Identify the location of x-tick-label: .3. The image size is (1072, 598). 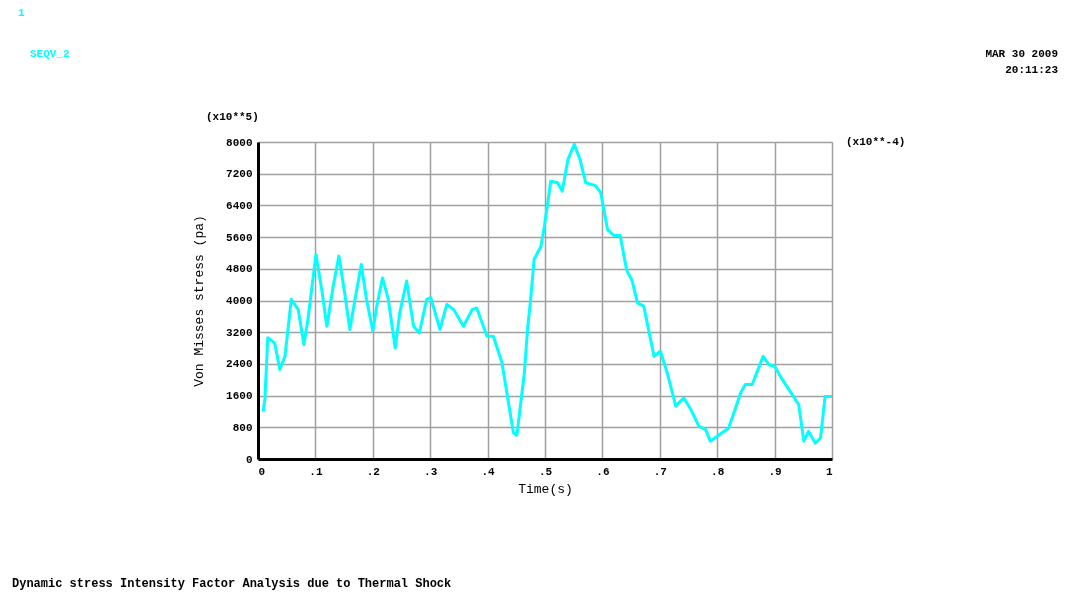
(431, 471).